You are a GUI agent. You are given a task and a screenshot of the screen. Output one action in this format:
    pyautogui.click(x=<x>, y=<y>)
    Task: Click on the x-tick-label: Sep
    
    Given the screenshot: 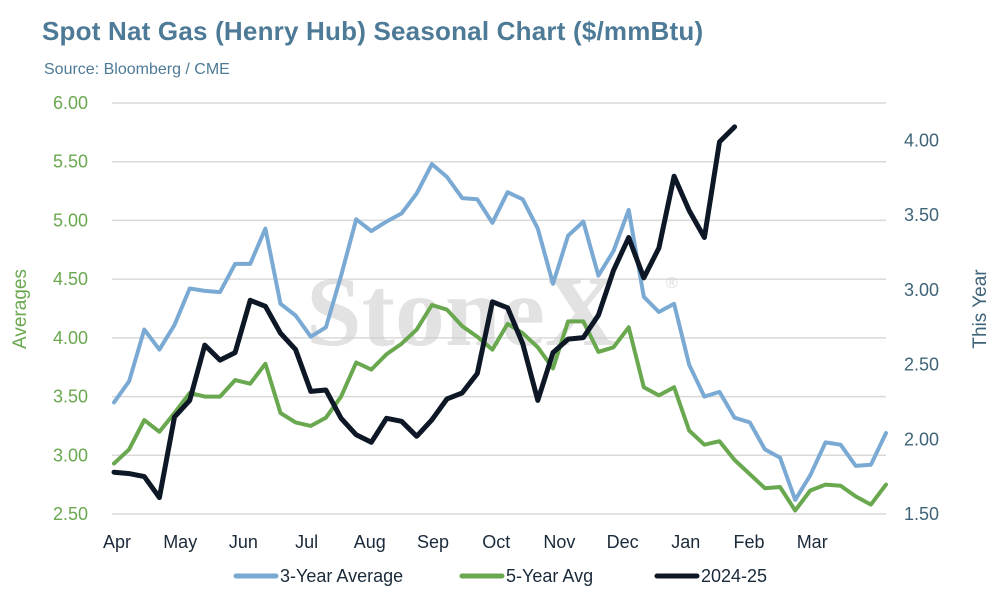 What is the action you would take?
    pyautogui.click(x=433, y=542)
    